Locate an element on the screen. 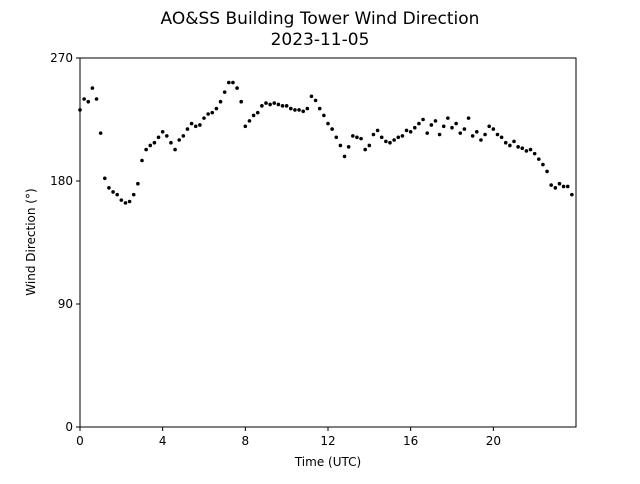  y-tick-label: 270 is located at coordinates (61, 58).